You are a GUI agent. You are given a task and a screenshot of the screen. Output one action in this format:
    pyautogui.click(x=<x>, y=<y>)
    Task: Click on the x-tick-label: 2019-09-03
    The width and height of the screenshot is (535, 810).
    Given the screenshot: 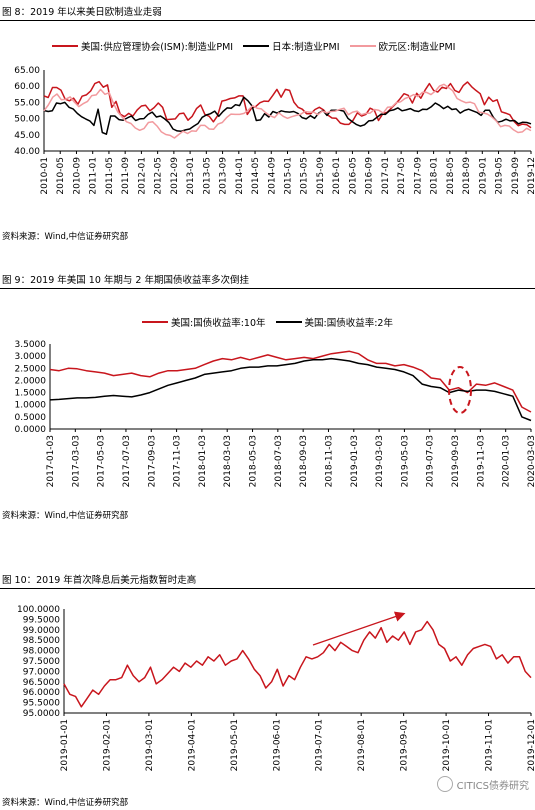 What is the action you would take?
    pyautogui.click(x=456, y=461)
    